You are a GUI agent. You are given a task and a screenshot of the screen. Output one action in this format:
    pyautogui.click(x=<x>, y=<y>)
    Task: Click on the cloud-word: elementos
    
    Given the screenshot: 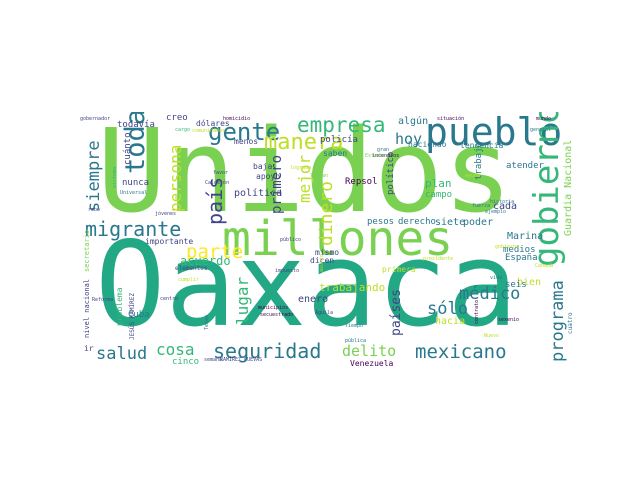 What is the action you would take?
    pyautogui.click(x=191, y=268)
    